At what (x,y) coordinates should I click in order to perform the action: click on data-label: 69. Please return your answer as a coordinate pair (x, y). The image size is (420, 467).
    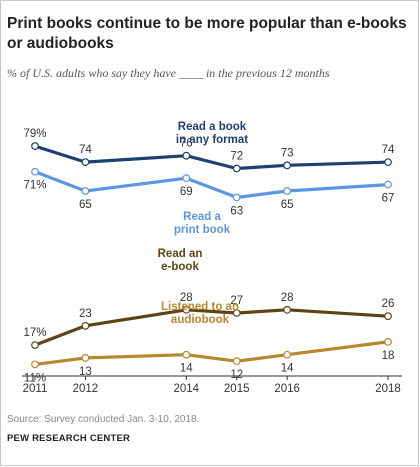
    Looking at the image, I should click on (186, 192).